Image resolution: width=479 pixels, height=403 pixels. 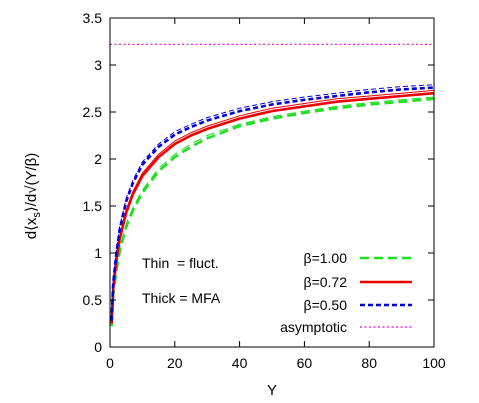 What do you see at coordinates (434, 363) in the screenshot?
I see `x-tick-label: 100` at bounding box center [434, 363].